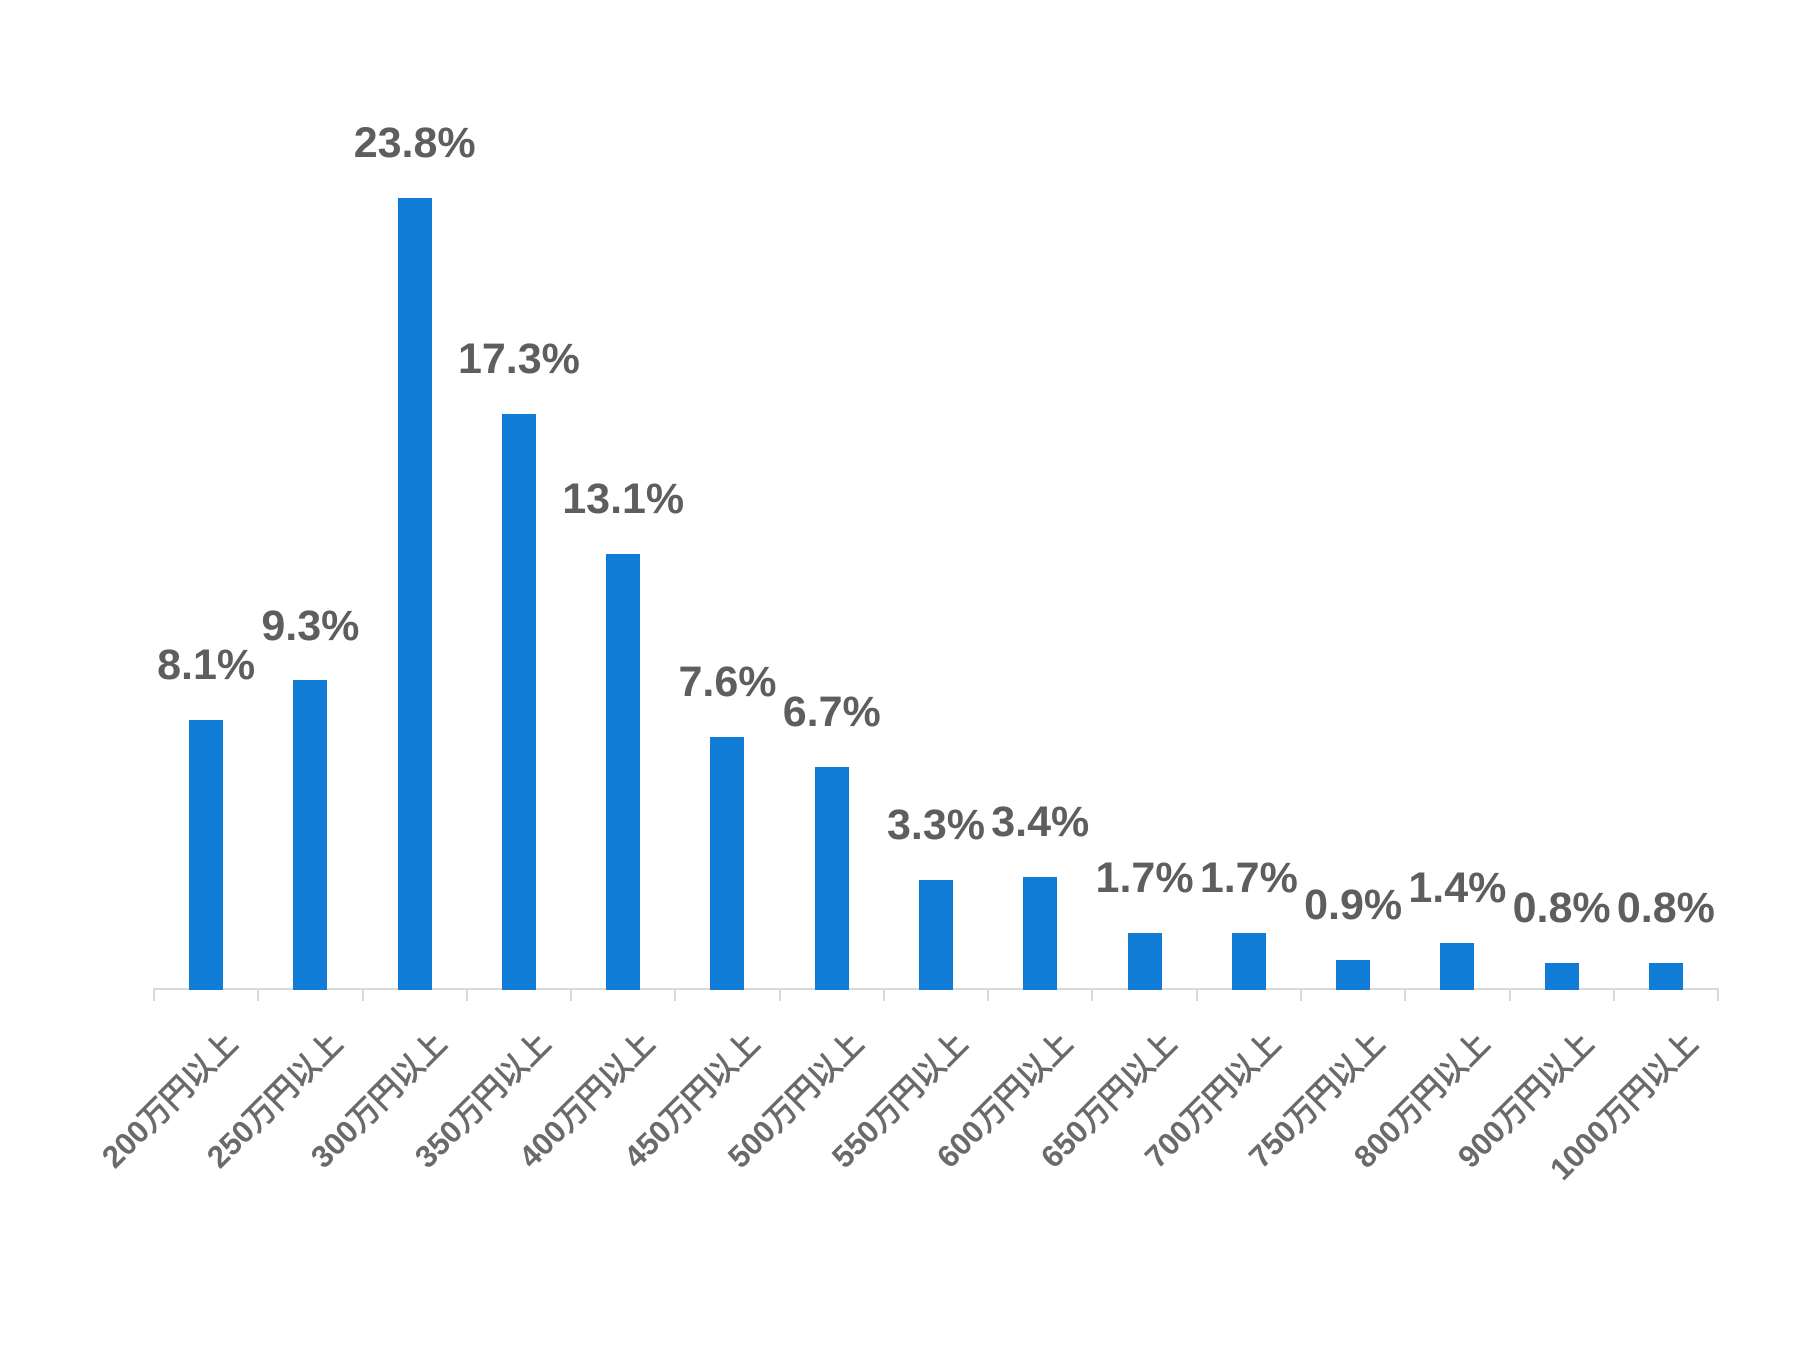 The height and width of the screenshot is (1350, 1800). Describe the element at coordinates (936, 825) in the screenshot. I see `value-label: 3.3%` at that location.